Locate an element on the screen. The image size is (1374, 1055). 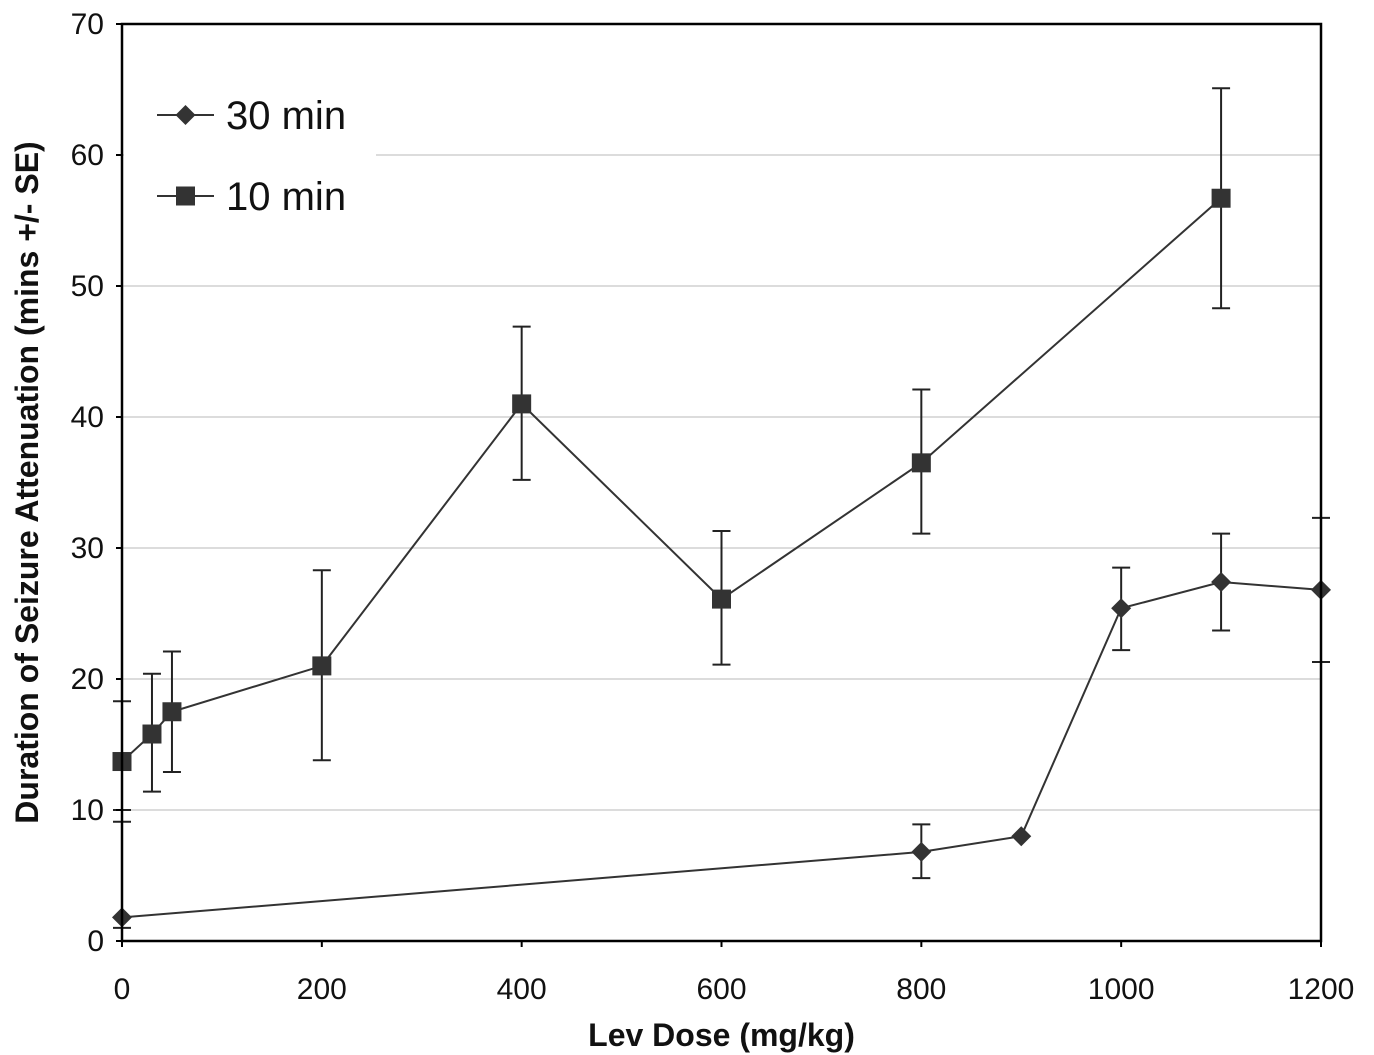
y-tick-label: 20 is located at coordinates (87, 679).